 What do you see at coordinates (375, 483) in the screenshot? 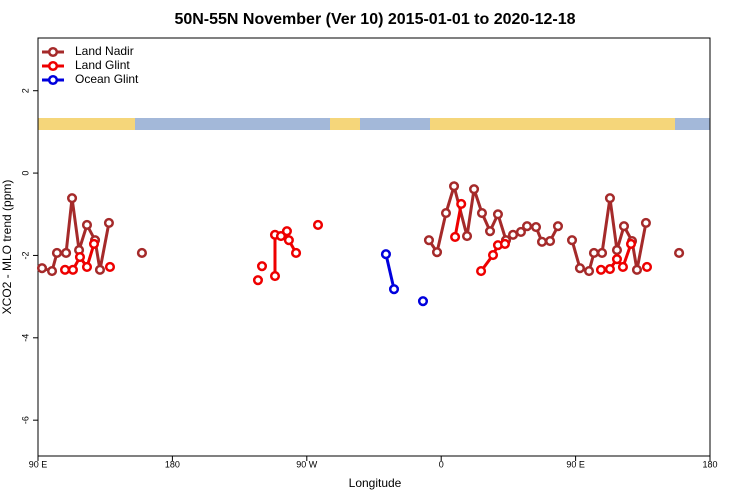
I see `x-axis-label: Longitude` at bounding box center [375, 483].